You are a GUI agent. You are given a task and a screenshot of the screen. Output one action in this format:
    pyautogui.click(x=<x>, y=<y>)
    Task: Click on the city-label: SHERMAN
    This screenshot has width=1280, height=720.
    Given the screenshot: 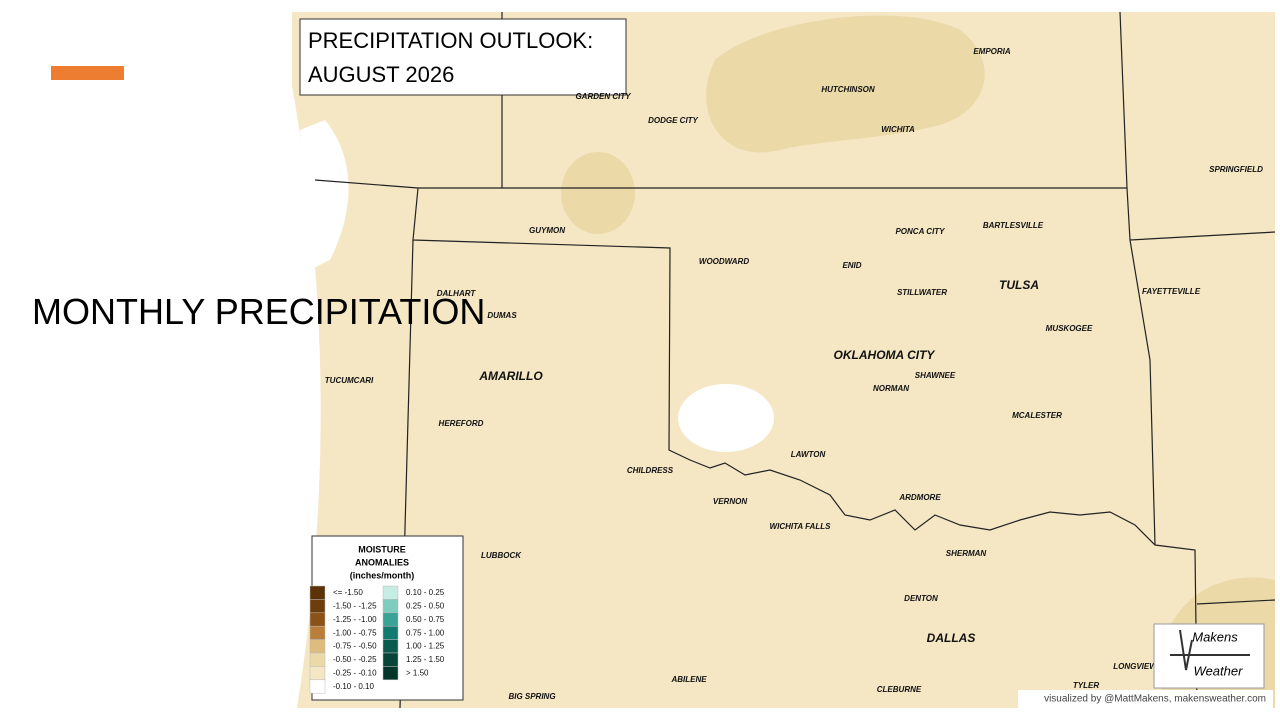 What is the action you would take?
    pyautogui.click(x=966, y=553)
    